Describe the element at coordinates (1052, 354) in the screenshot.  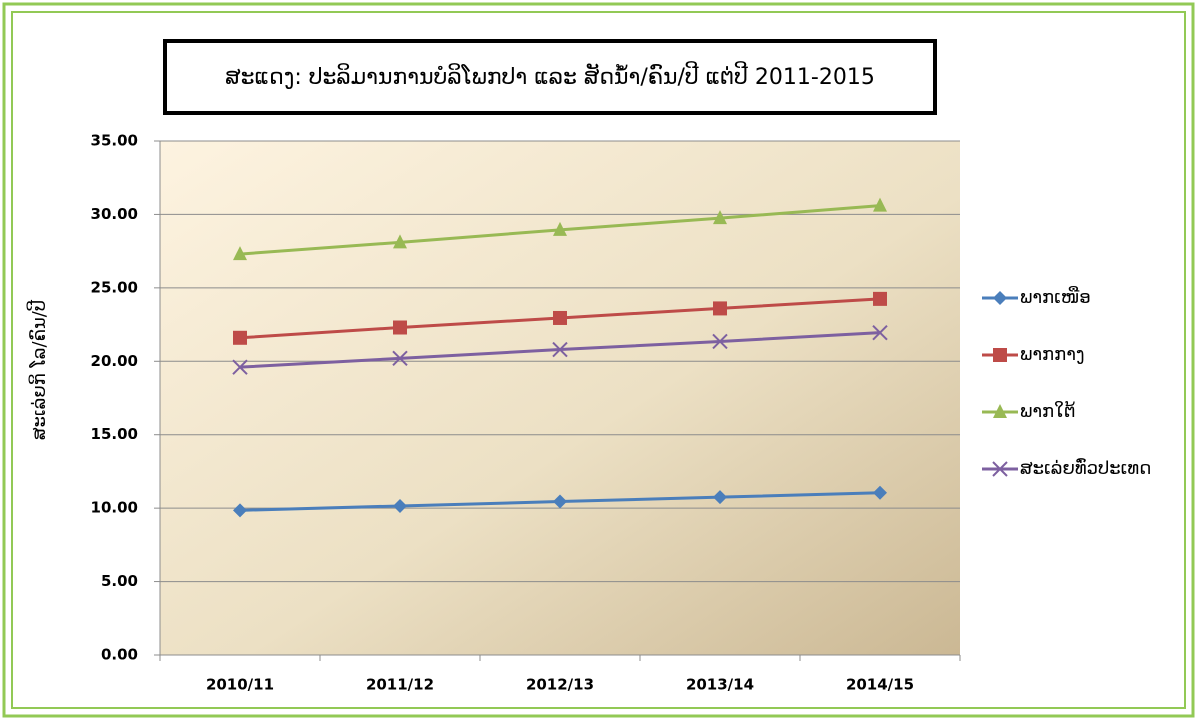
I see `legend-label: ພາກກາງ` at that location.